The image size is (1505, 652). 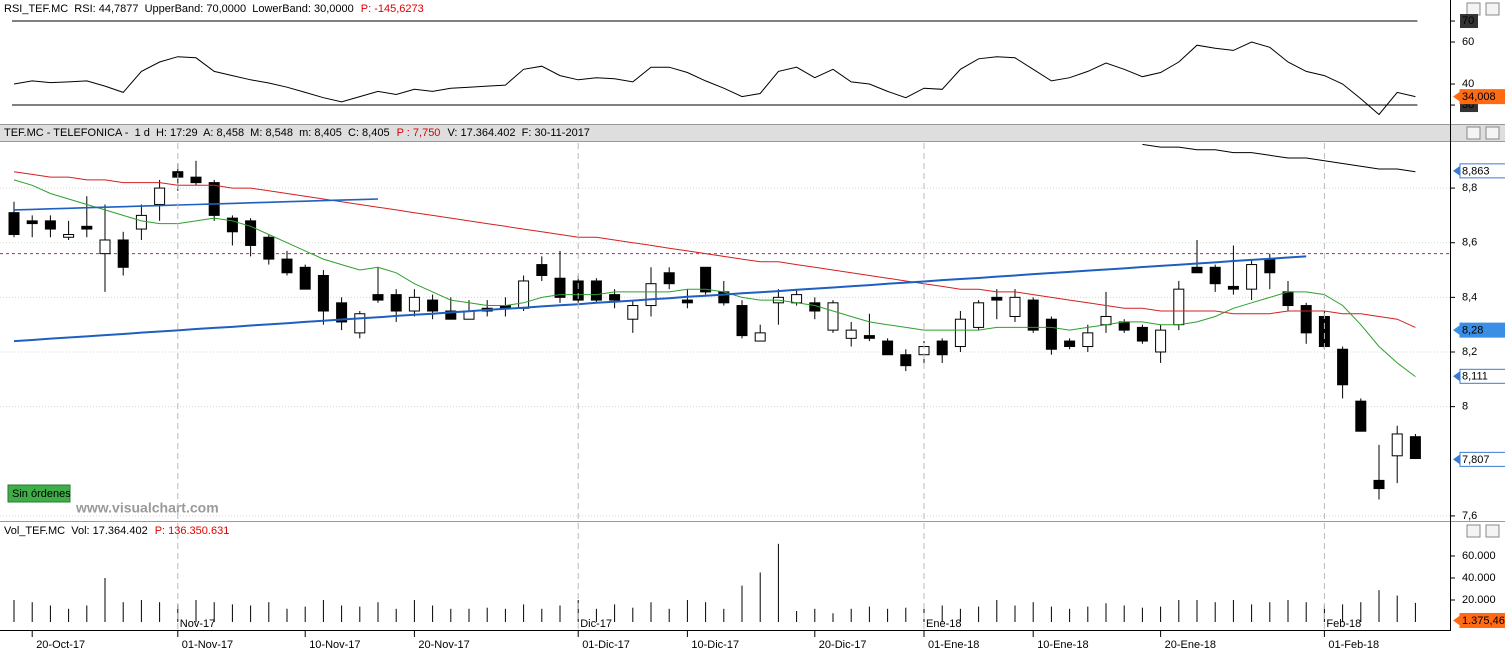 What do you see at coordinates (443, 645) in the screenshot?
I see `x-tick-label: 20-Nov-17` at bounding box center [443, 645].